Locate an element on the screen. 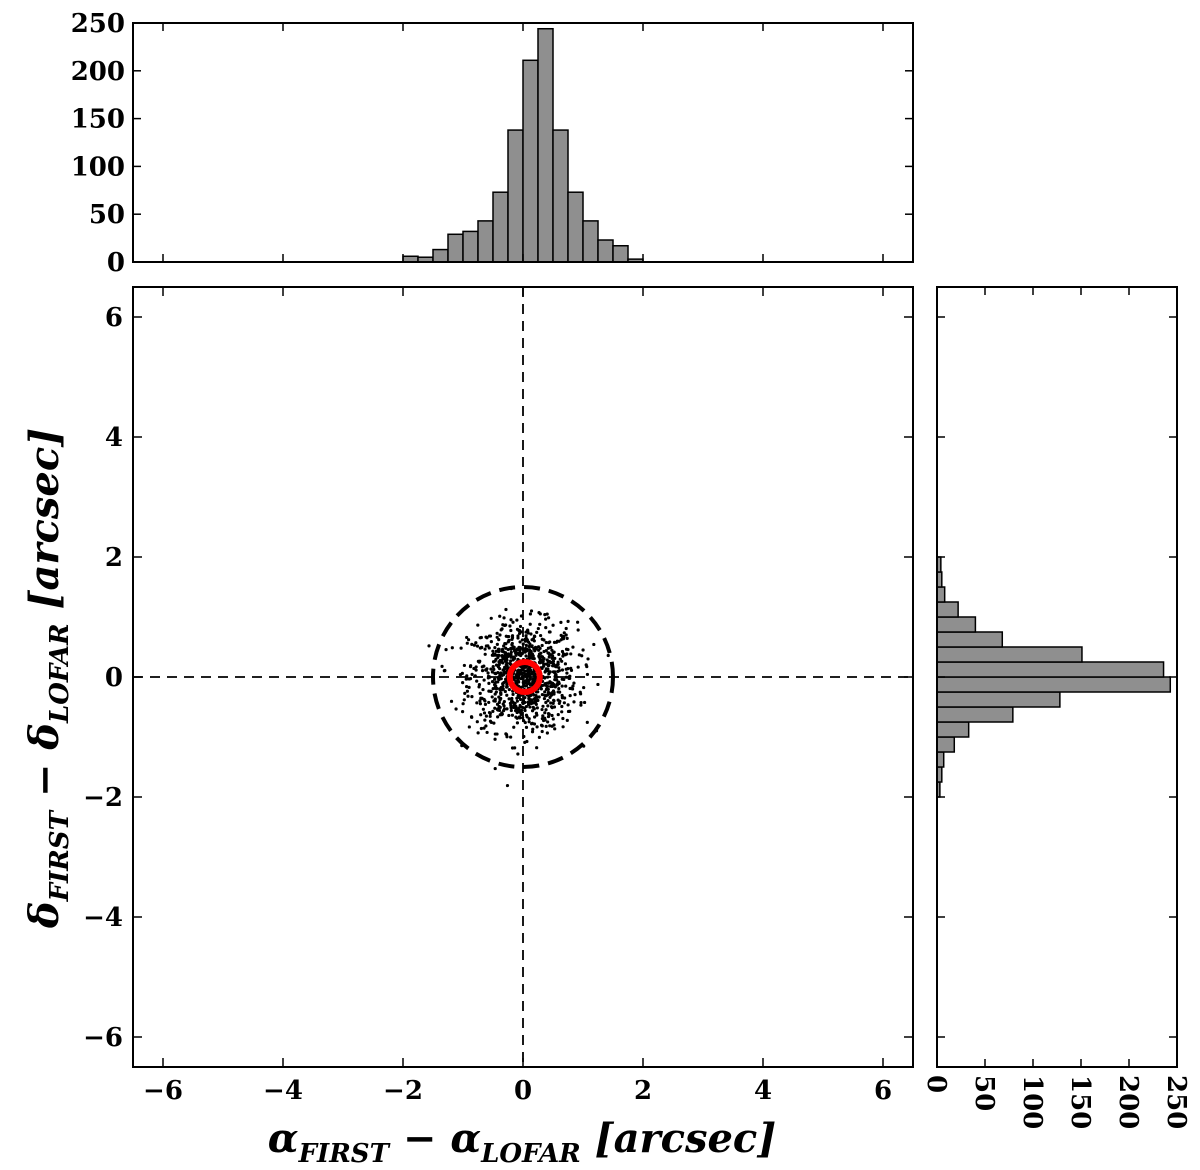 The height and width of the screenshot is (1170, 1200). top-hist-bar is located at coordinates (530, 161).